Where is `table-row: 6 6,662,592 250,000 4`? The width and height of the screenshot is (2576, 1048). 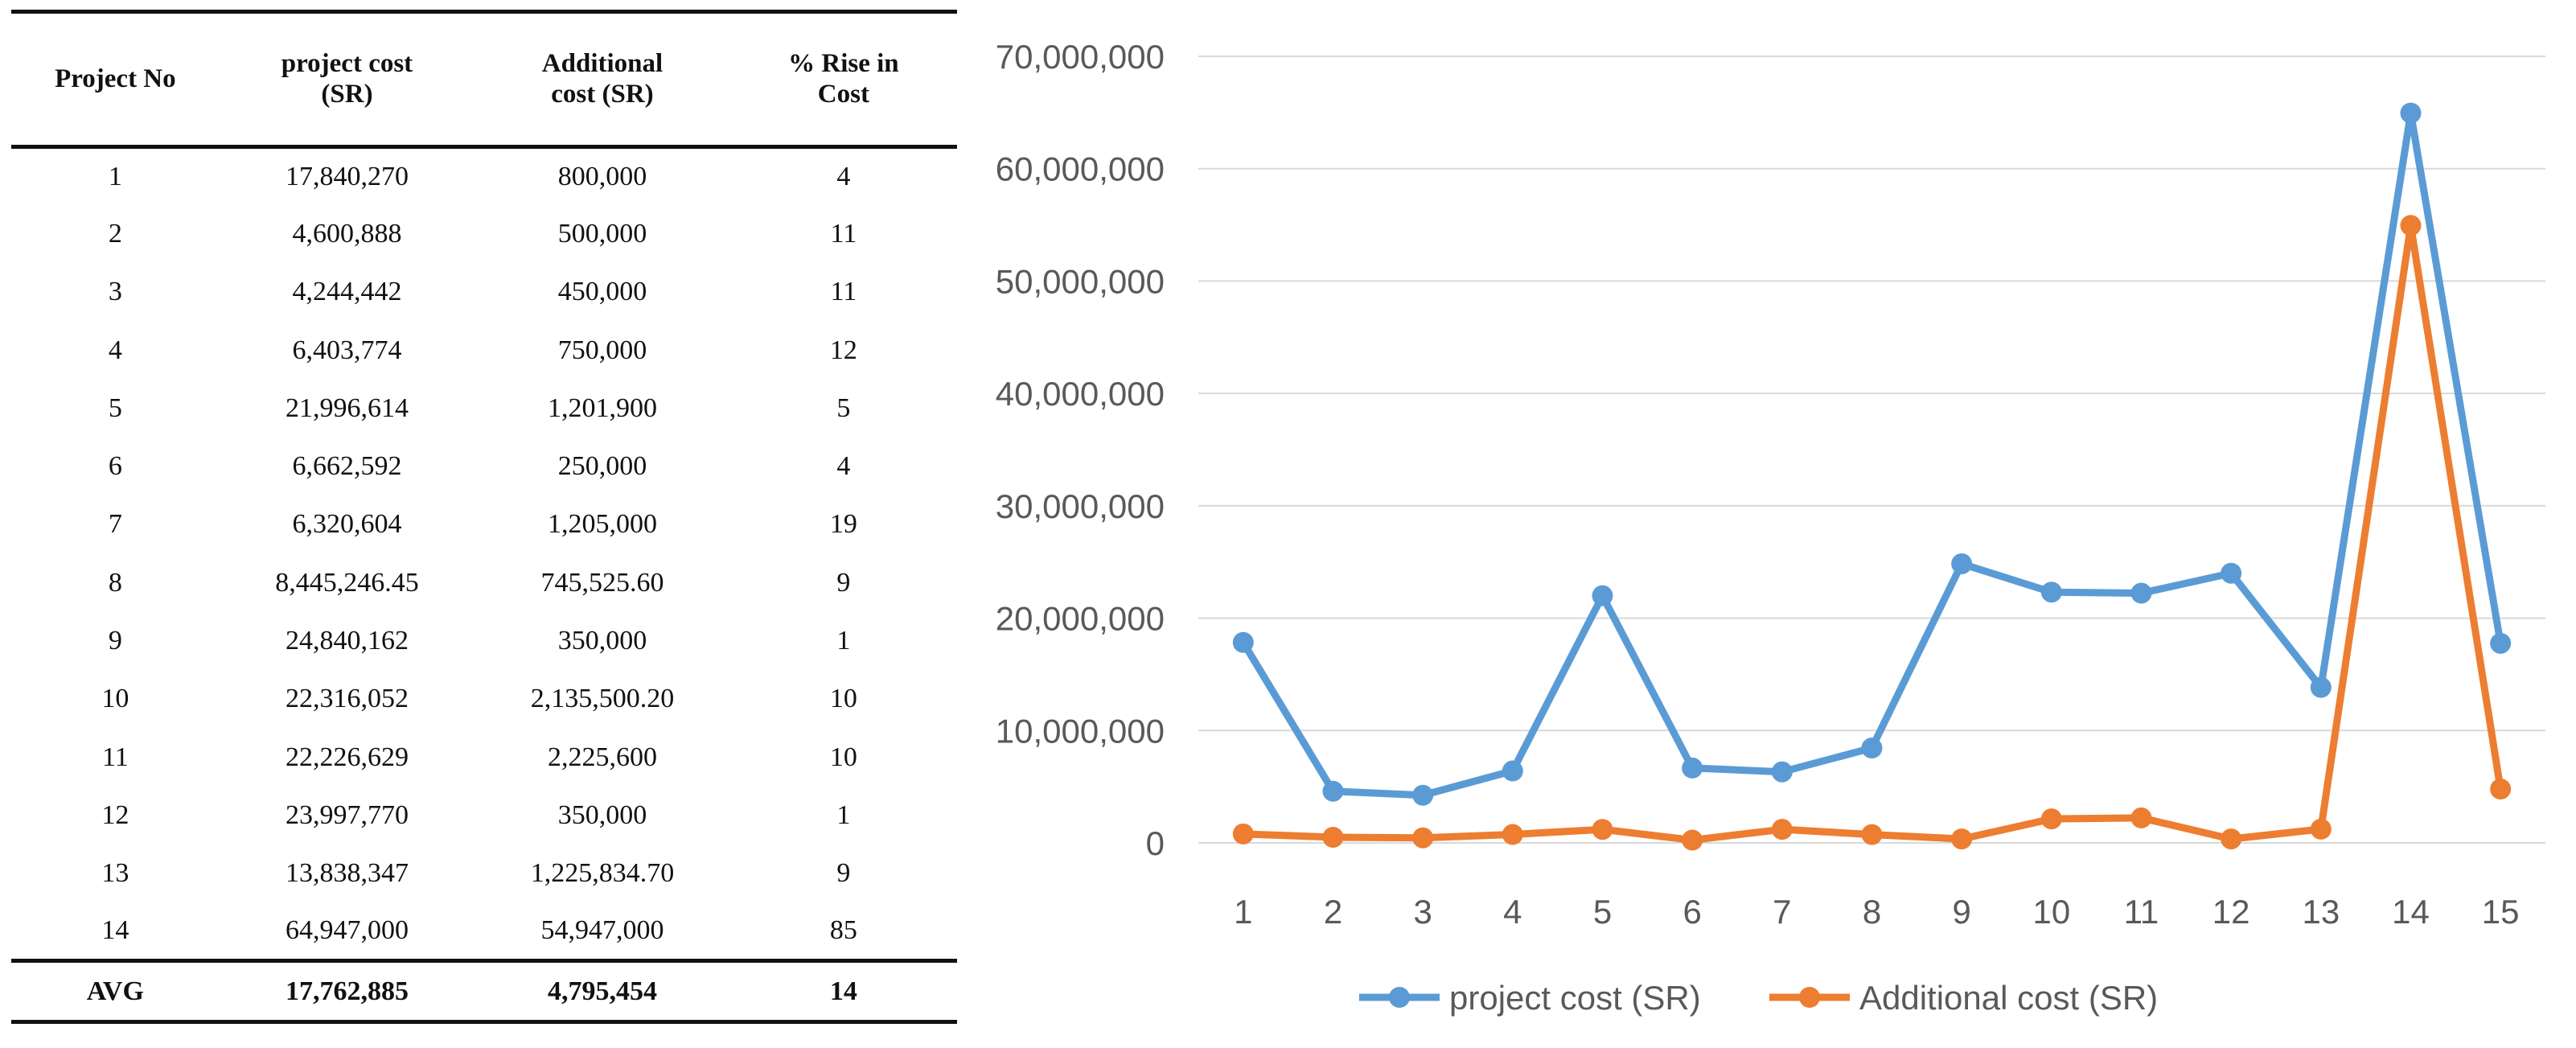 table-row: 6 6,662,592 250,000 4 is located at coordinates (484, 466).